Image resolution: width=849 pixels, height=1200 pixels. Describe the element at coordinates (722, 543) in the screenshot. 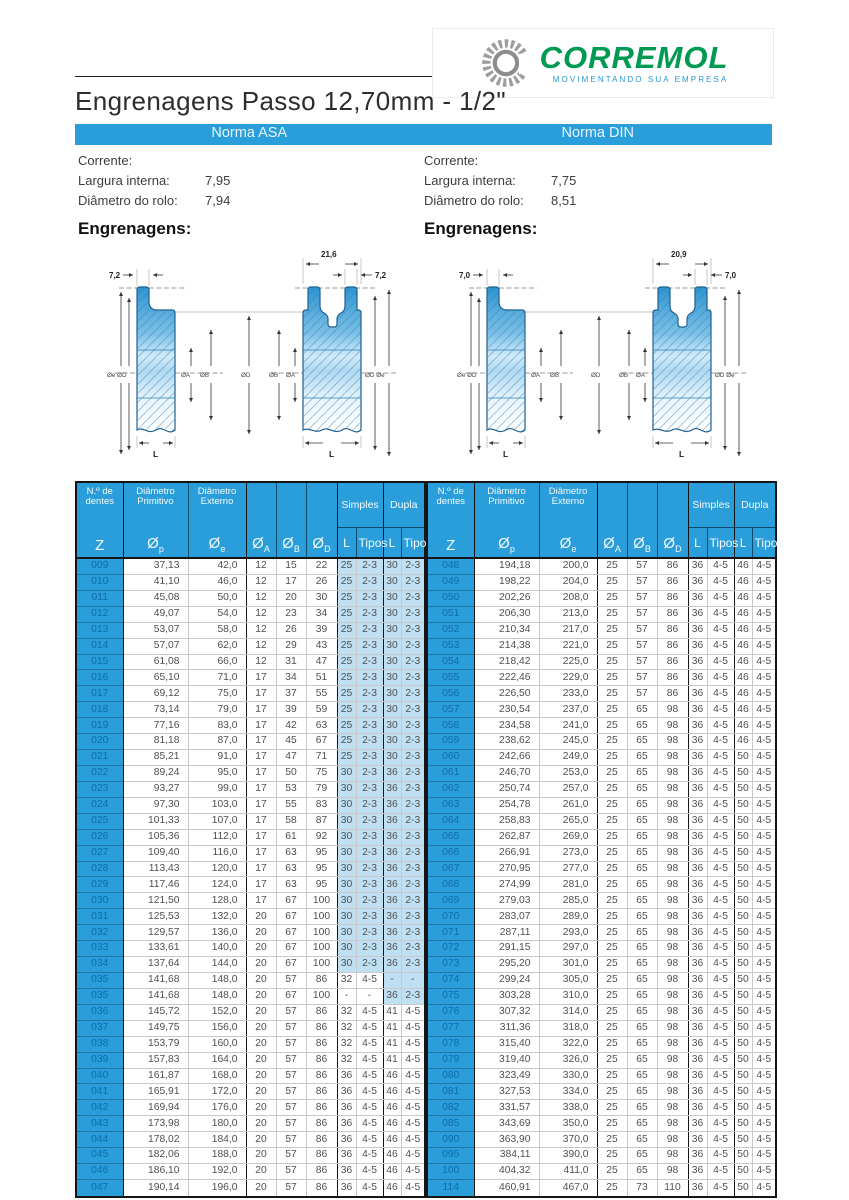

I see `col-tipos-simples: Tipos` at that location.